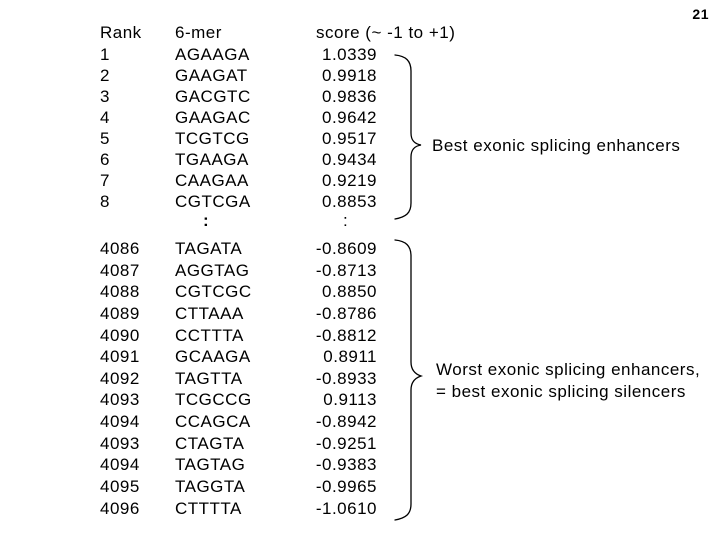 The width and height of the screenshot is (720, 540). I want to click on table-row: 4094 TAGTAG -0.9383, so click(210, 465).